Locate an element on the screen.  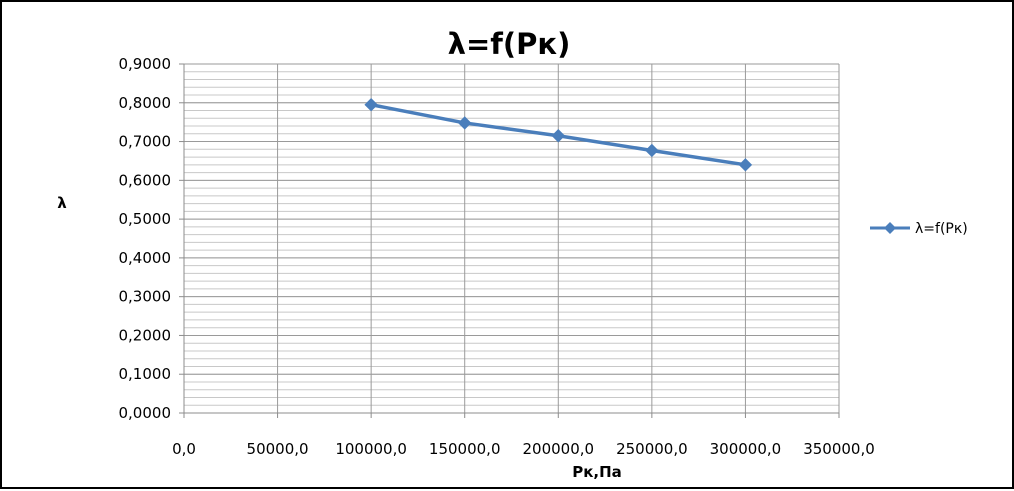
y-tick-label: 0,5000 is located at coordinates (145, 219).